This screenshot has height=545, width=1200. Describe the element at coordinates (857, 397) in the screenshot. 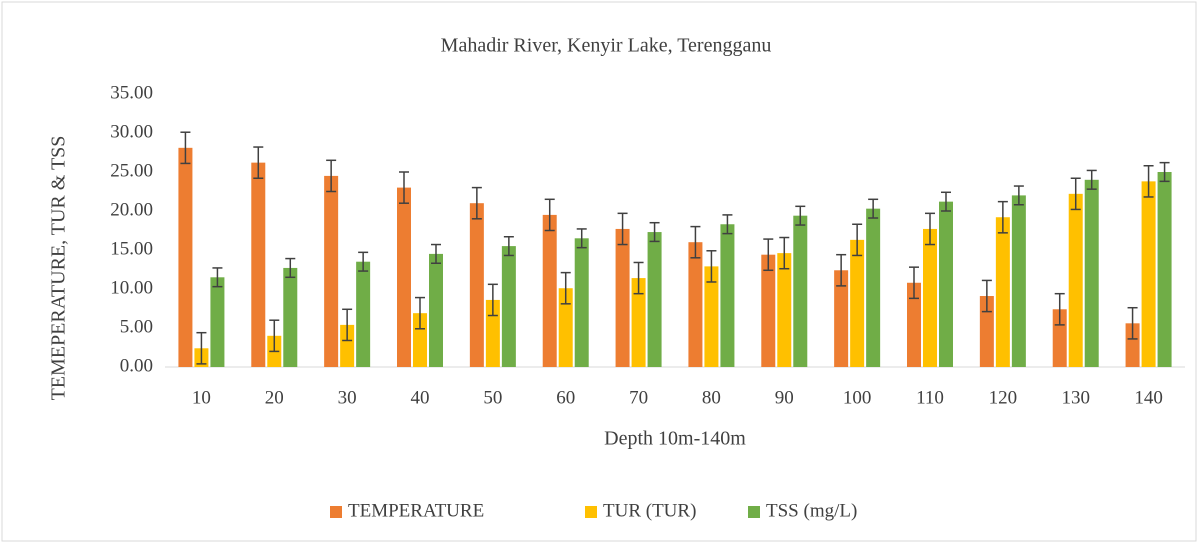

I see `x-tick-label: 100` at that location.